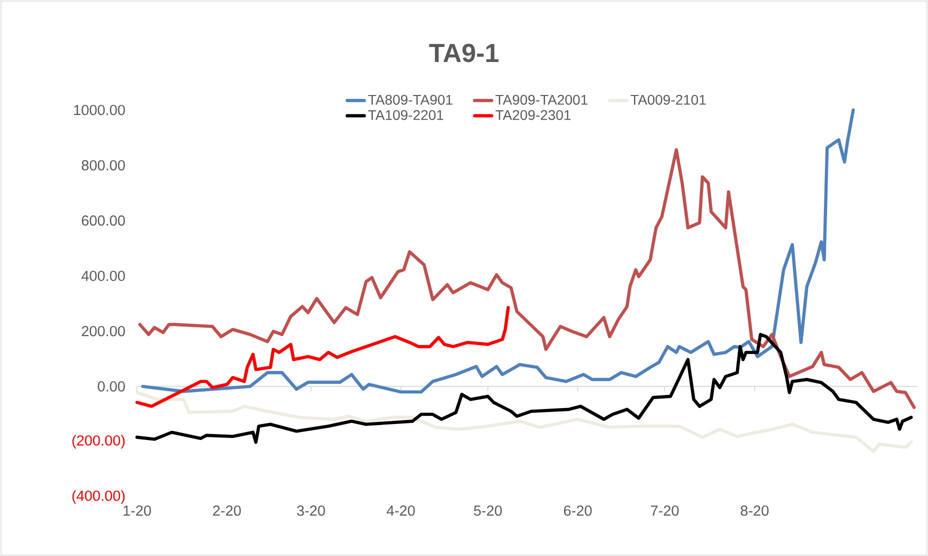 Image resolution: width=928 pixels, height=556 pixels. I want to click on x-tick-label: 8-20, so click(754, 511).